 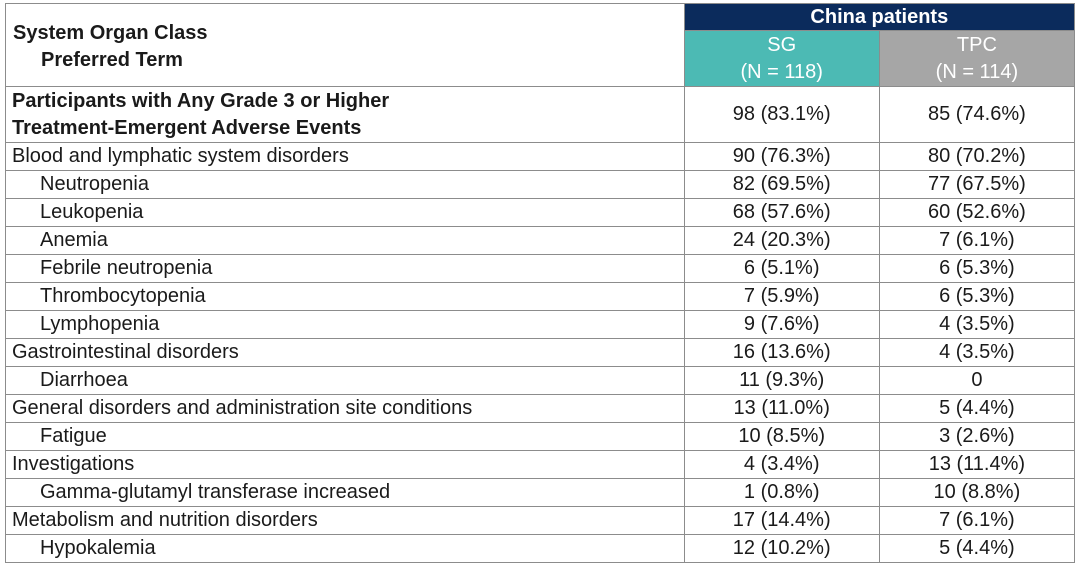 I want to click on column-name: SG, so click(x=782, y=44).